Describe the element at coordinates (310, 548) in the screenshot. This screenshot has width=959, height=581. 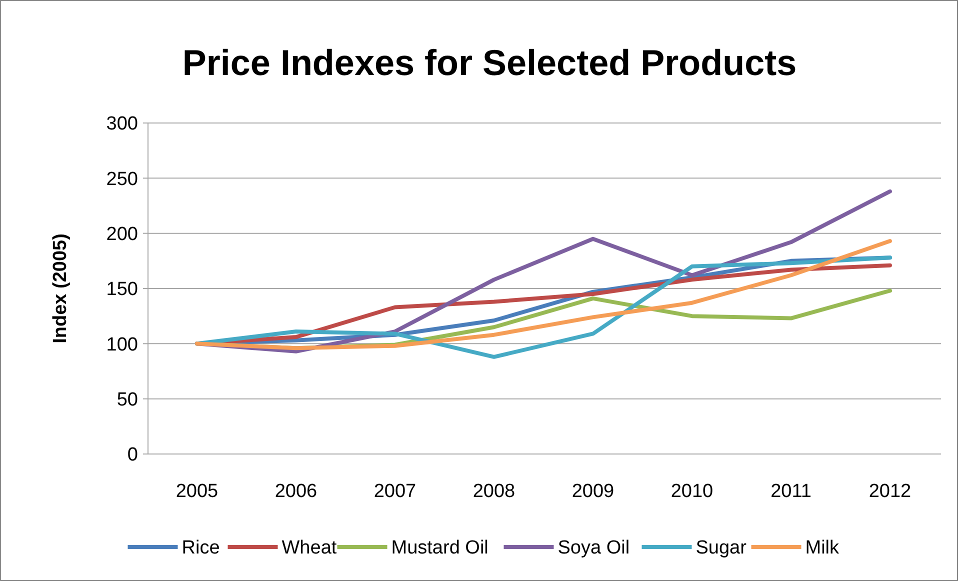
I see `legend-label: Wheat` at that location.